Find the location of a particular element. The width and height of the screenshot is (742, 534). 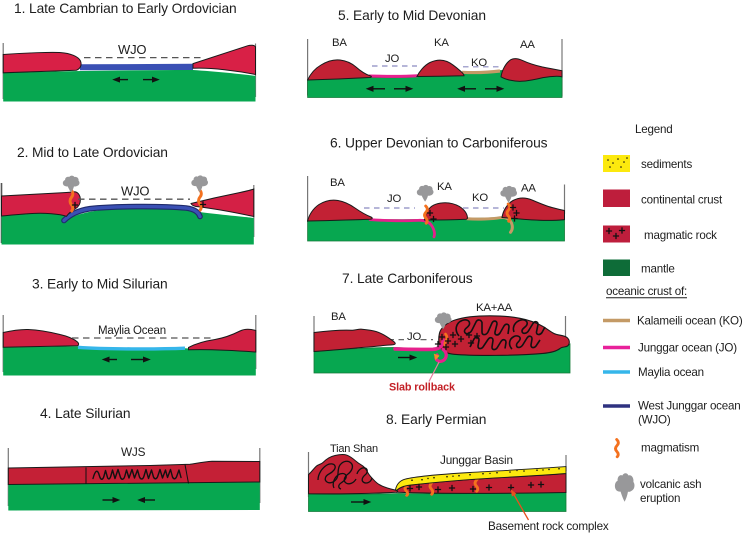

svg-text: 5. Early to Mid Devonian is located at coordinates (412, 15).